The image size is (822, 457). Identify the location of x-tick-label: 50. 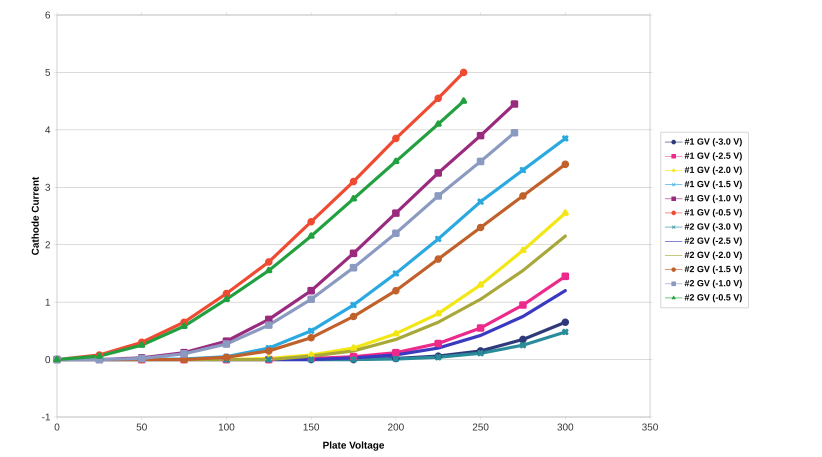
(141, 427).